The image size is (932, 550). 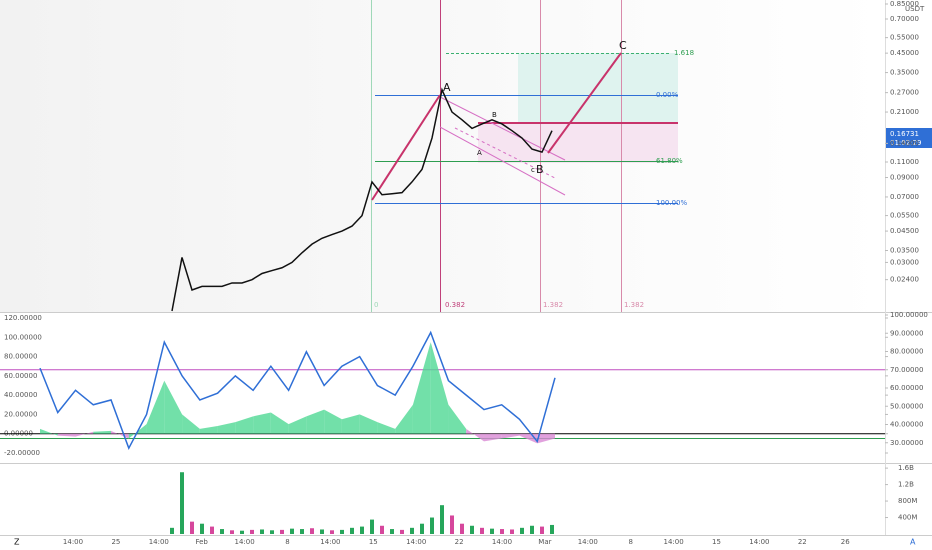 I want to click on y-tick-label: 70.00000, so click(x=906, y=370).